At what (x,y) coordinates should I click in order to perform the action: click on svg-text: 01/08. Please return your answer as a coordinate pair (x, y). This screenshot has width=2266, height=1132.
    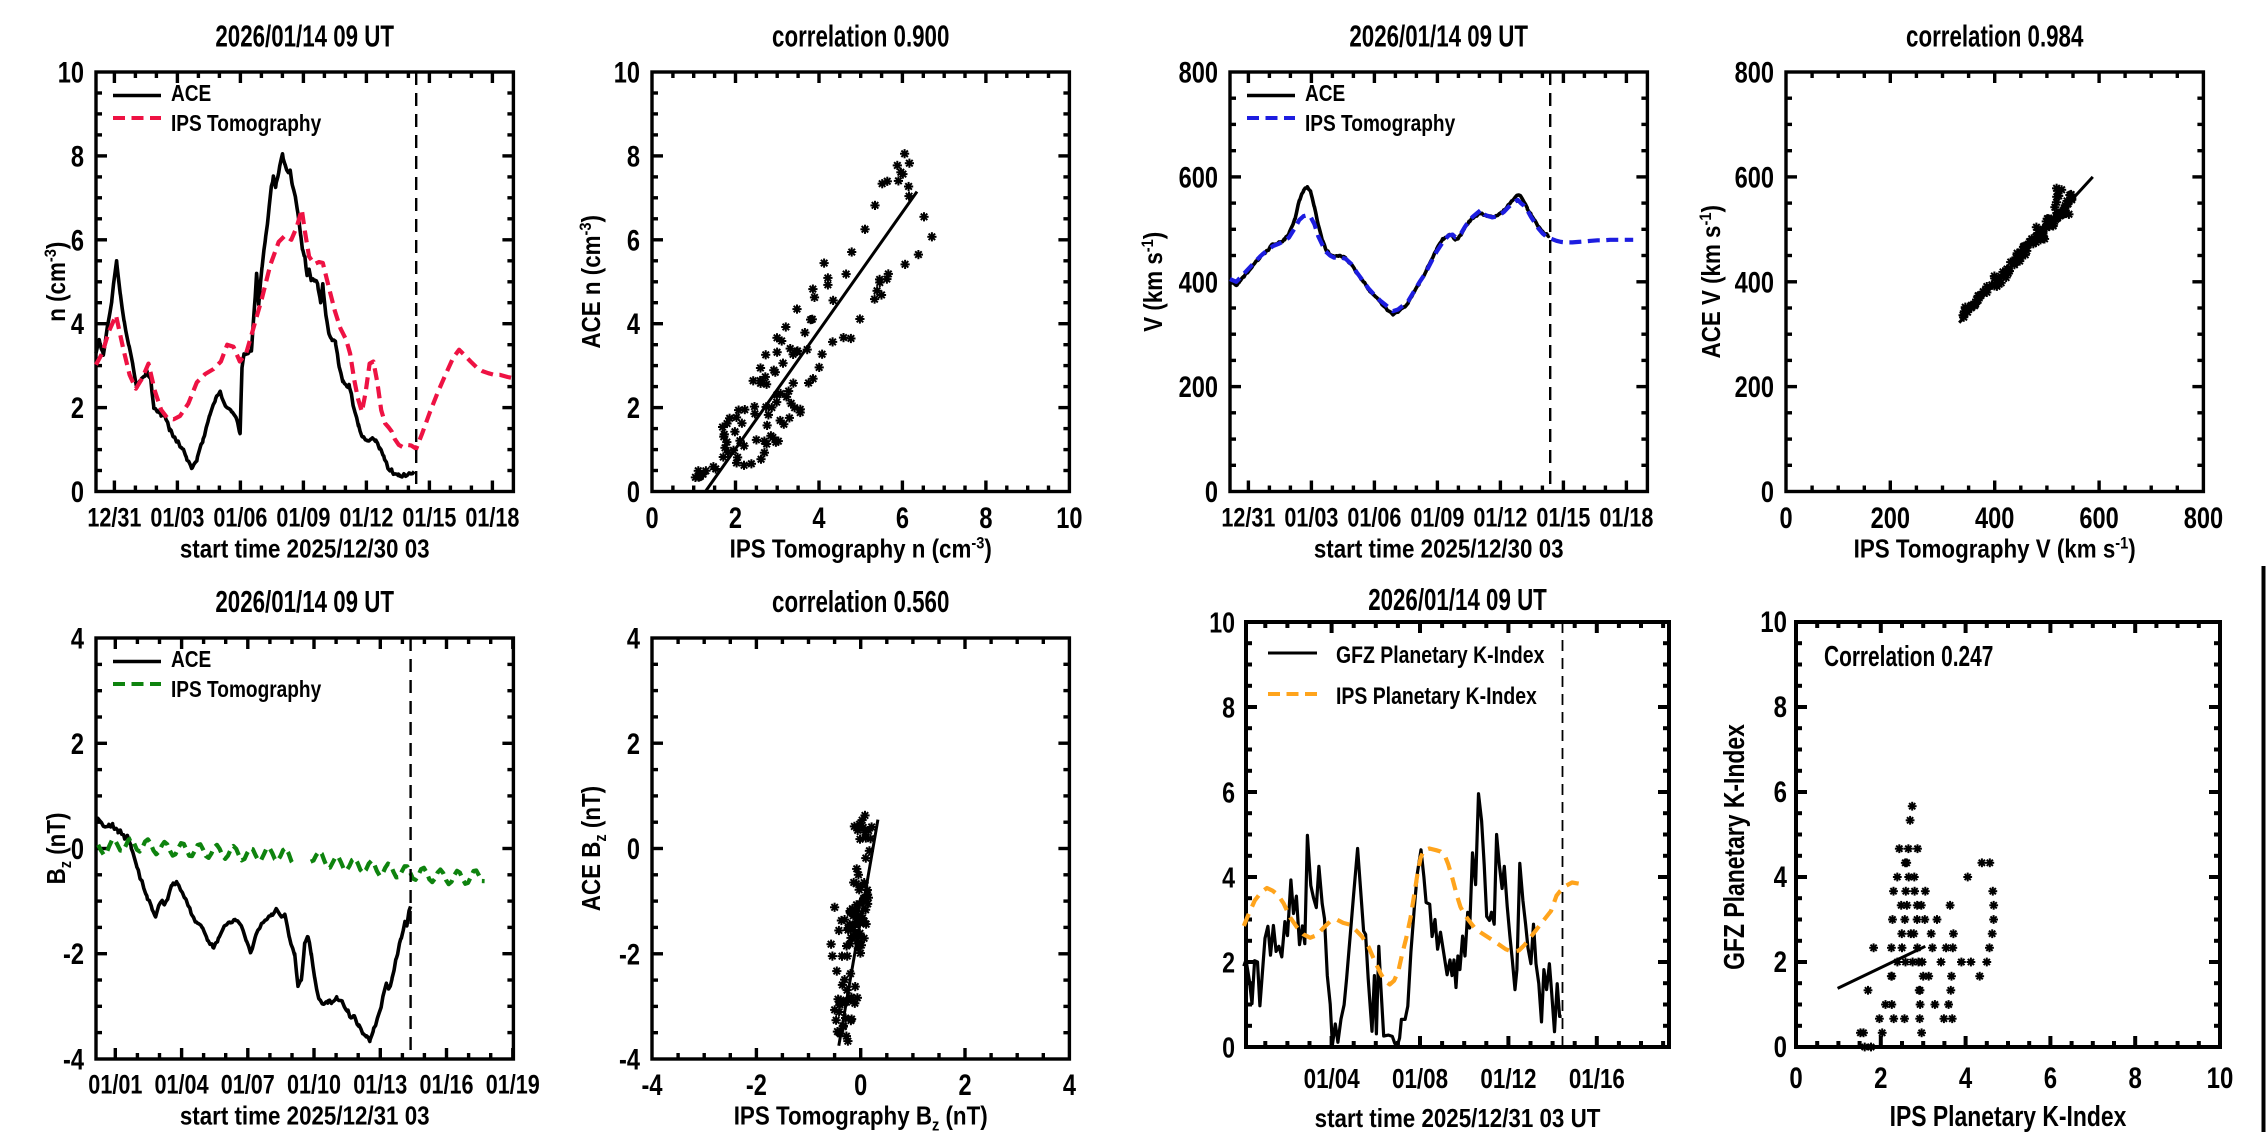
    Looking at the image, I should click on (1420, 1079).